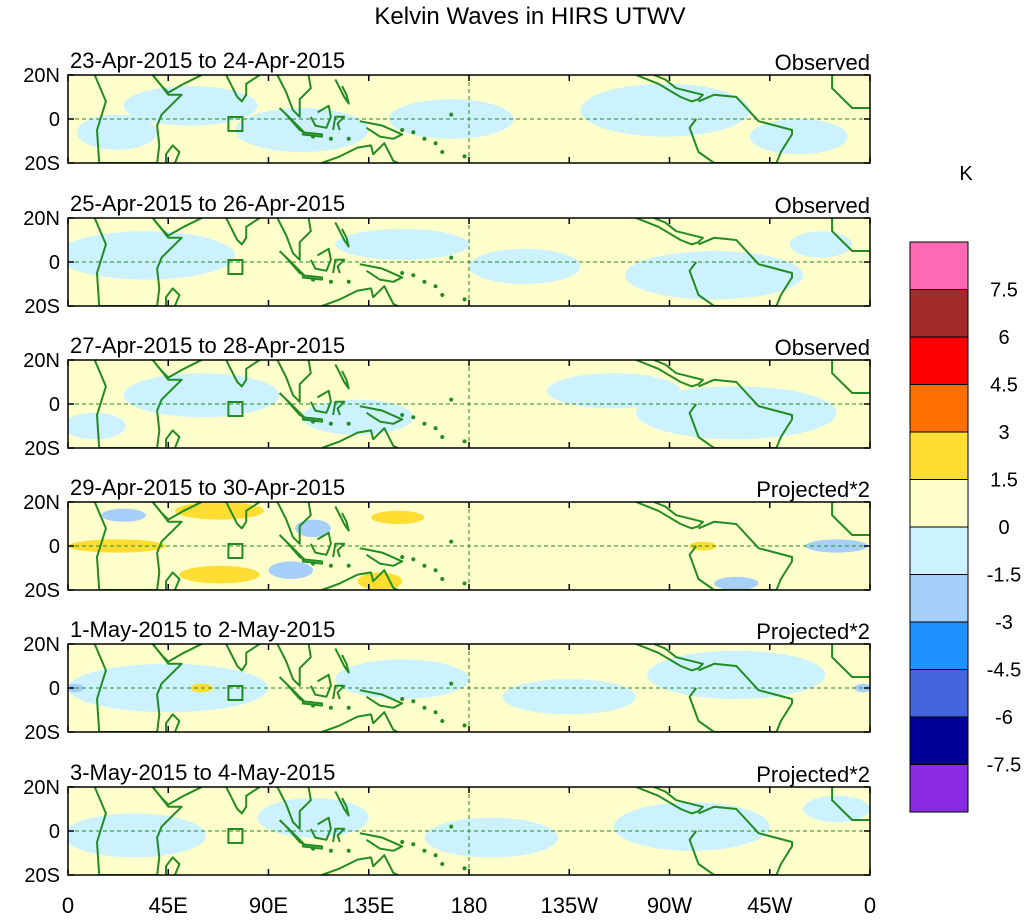 This screenshot has width=1024, height=920. Describe the element at coordinates (207, 345) in the screenshot. I see `panel-date-range: 27-Apr-2015 to 28-Apr-2015` at that location.